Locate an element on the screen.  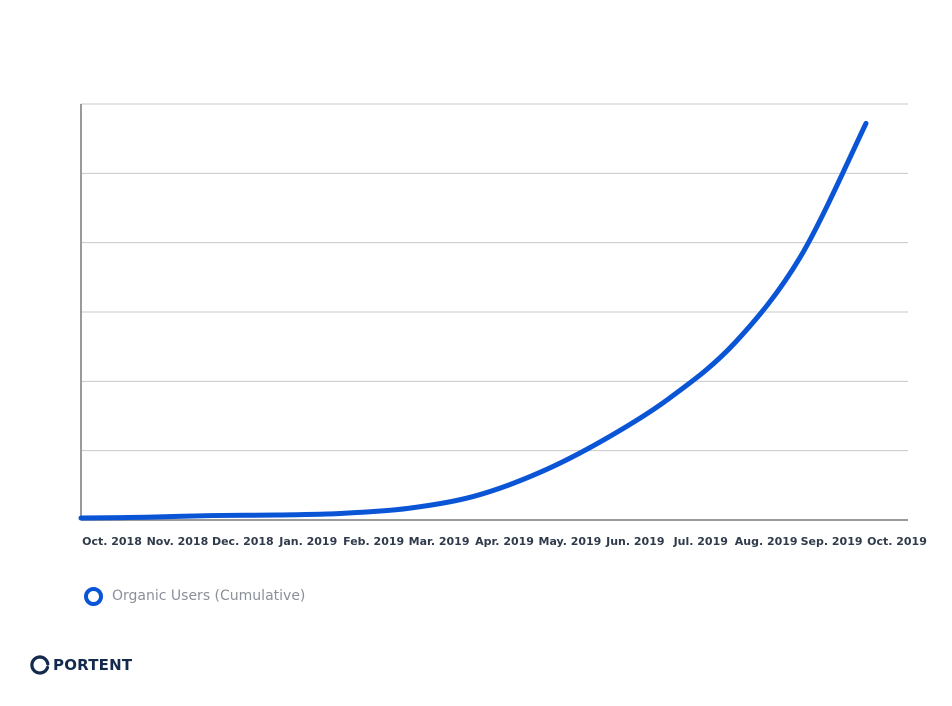
legend: Organic Users (Cumulative) is located at coordinates (194, 596).